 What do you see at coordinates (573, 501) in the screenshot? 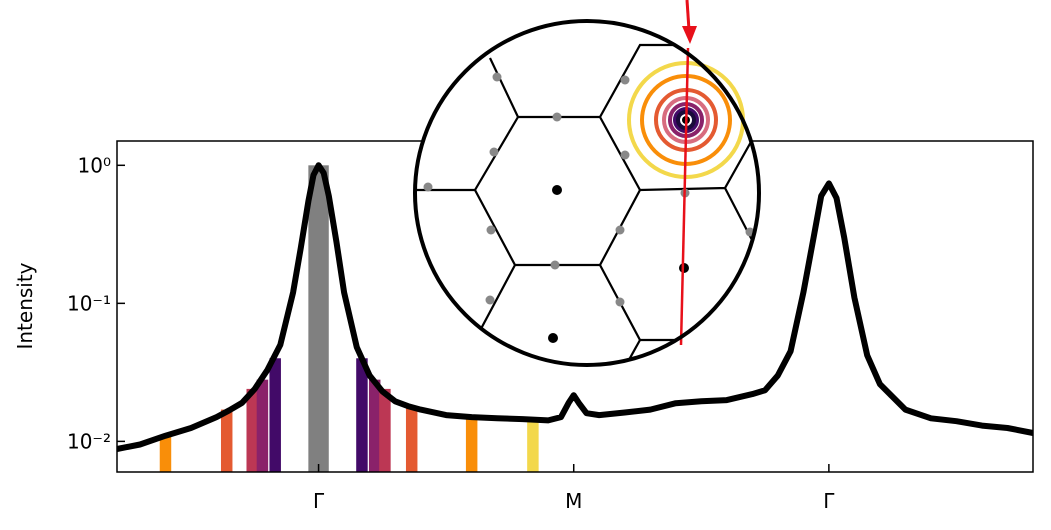
I see `x-tick-label: M` at bounding box center [573, 501].